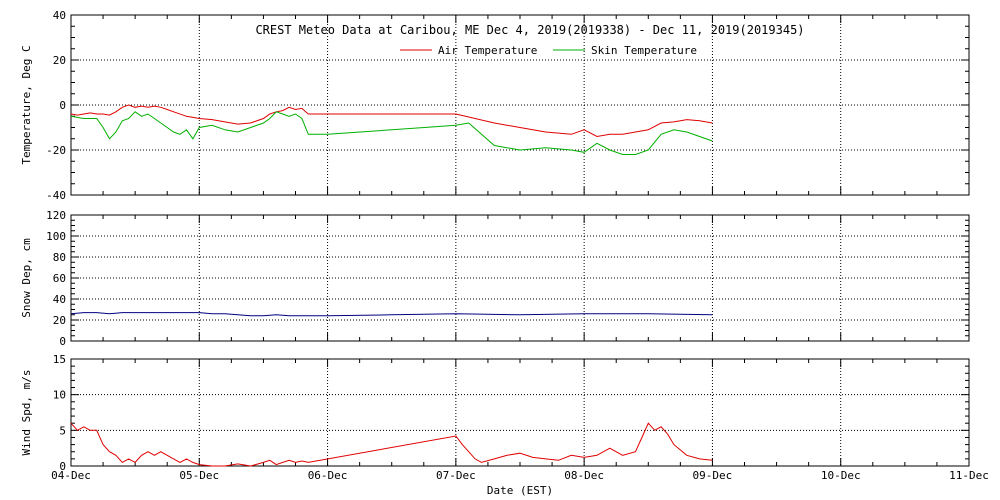 The width and height of the screenshot is (1000, 500). Describe the element at coordinates (548, 50) in the screenshot. I see `legend: Air Temperature Skin Temperature` at that location.